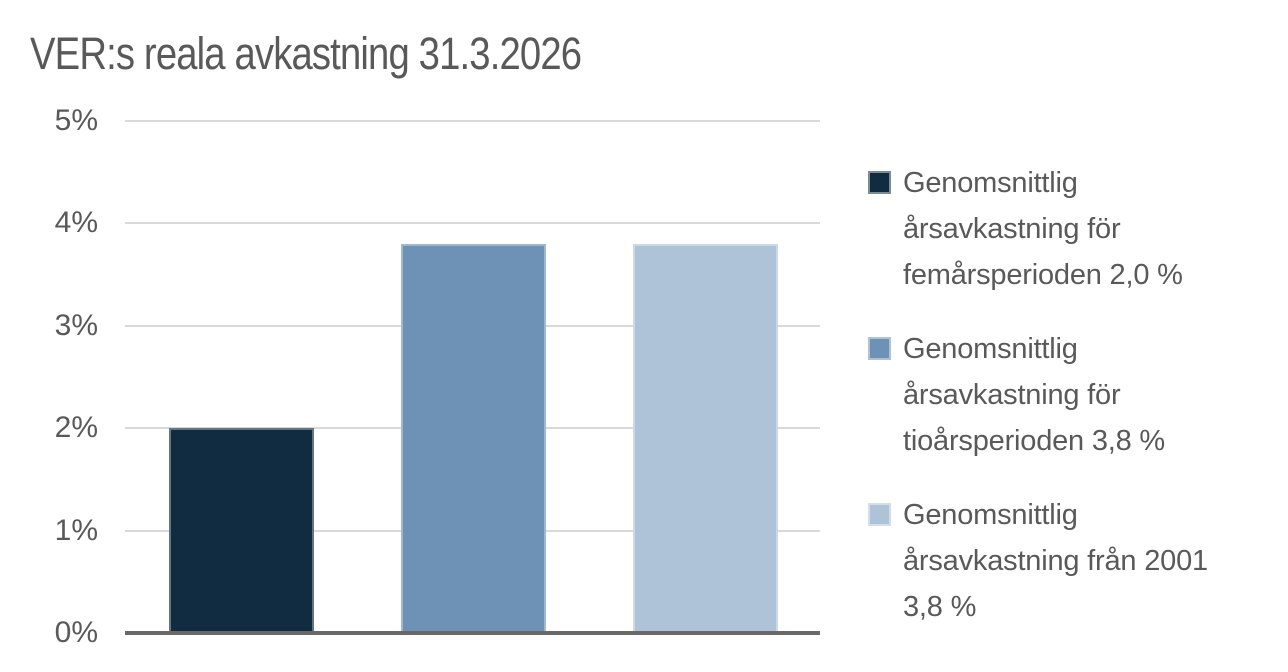 Image resolution: width=1288 pixels, height=672 pixels. Describe the element at coordinates (76, 530) in the screenshot. I see `y-tick-label: 1%` at that location.